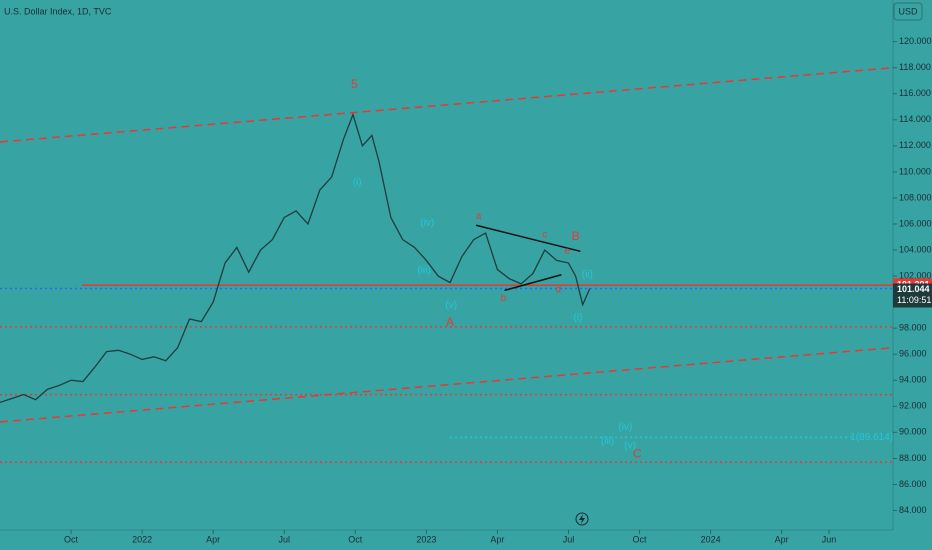  What do you see at coordinates (504, 298) in the screenshot?
I see `wave-label: b` at bounding box center [504, 298].